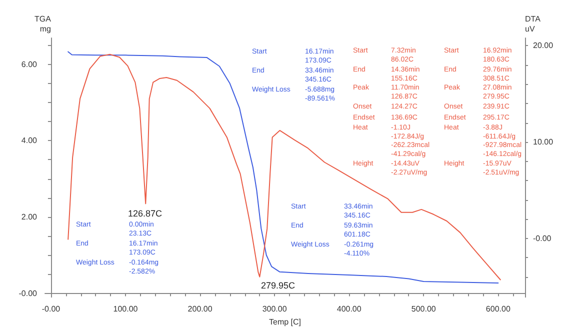 The height and width of the screenshot is (331, 568). Describe the element at coordinates (423, 309) in the screenshot. I see `x-tick-label: 500.00` at that location.